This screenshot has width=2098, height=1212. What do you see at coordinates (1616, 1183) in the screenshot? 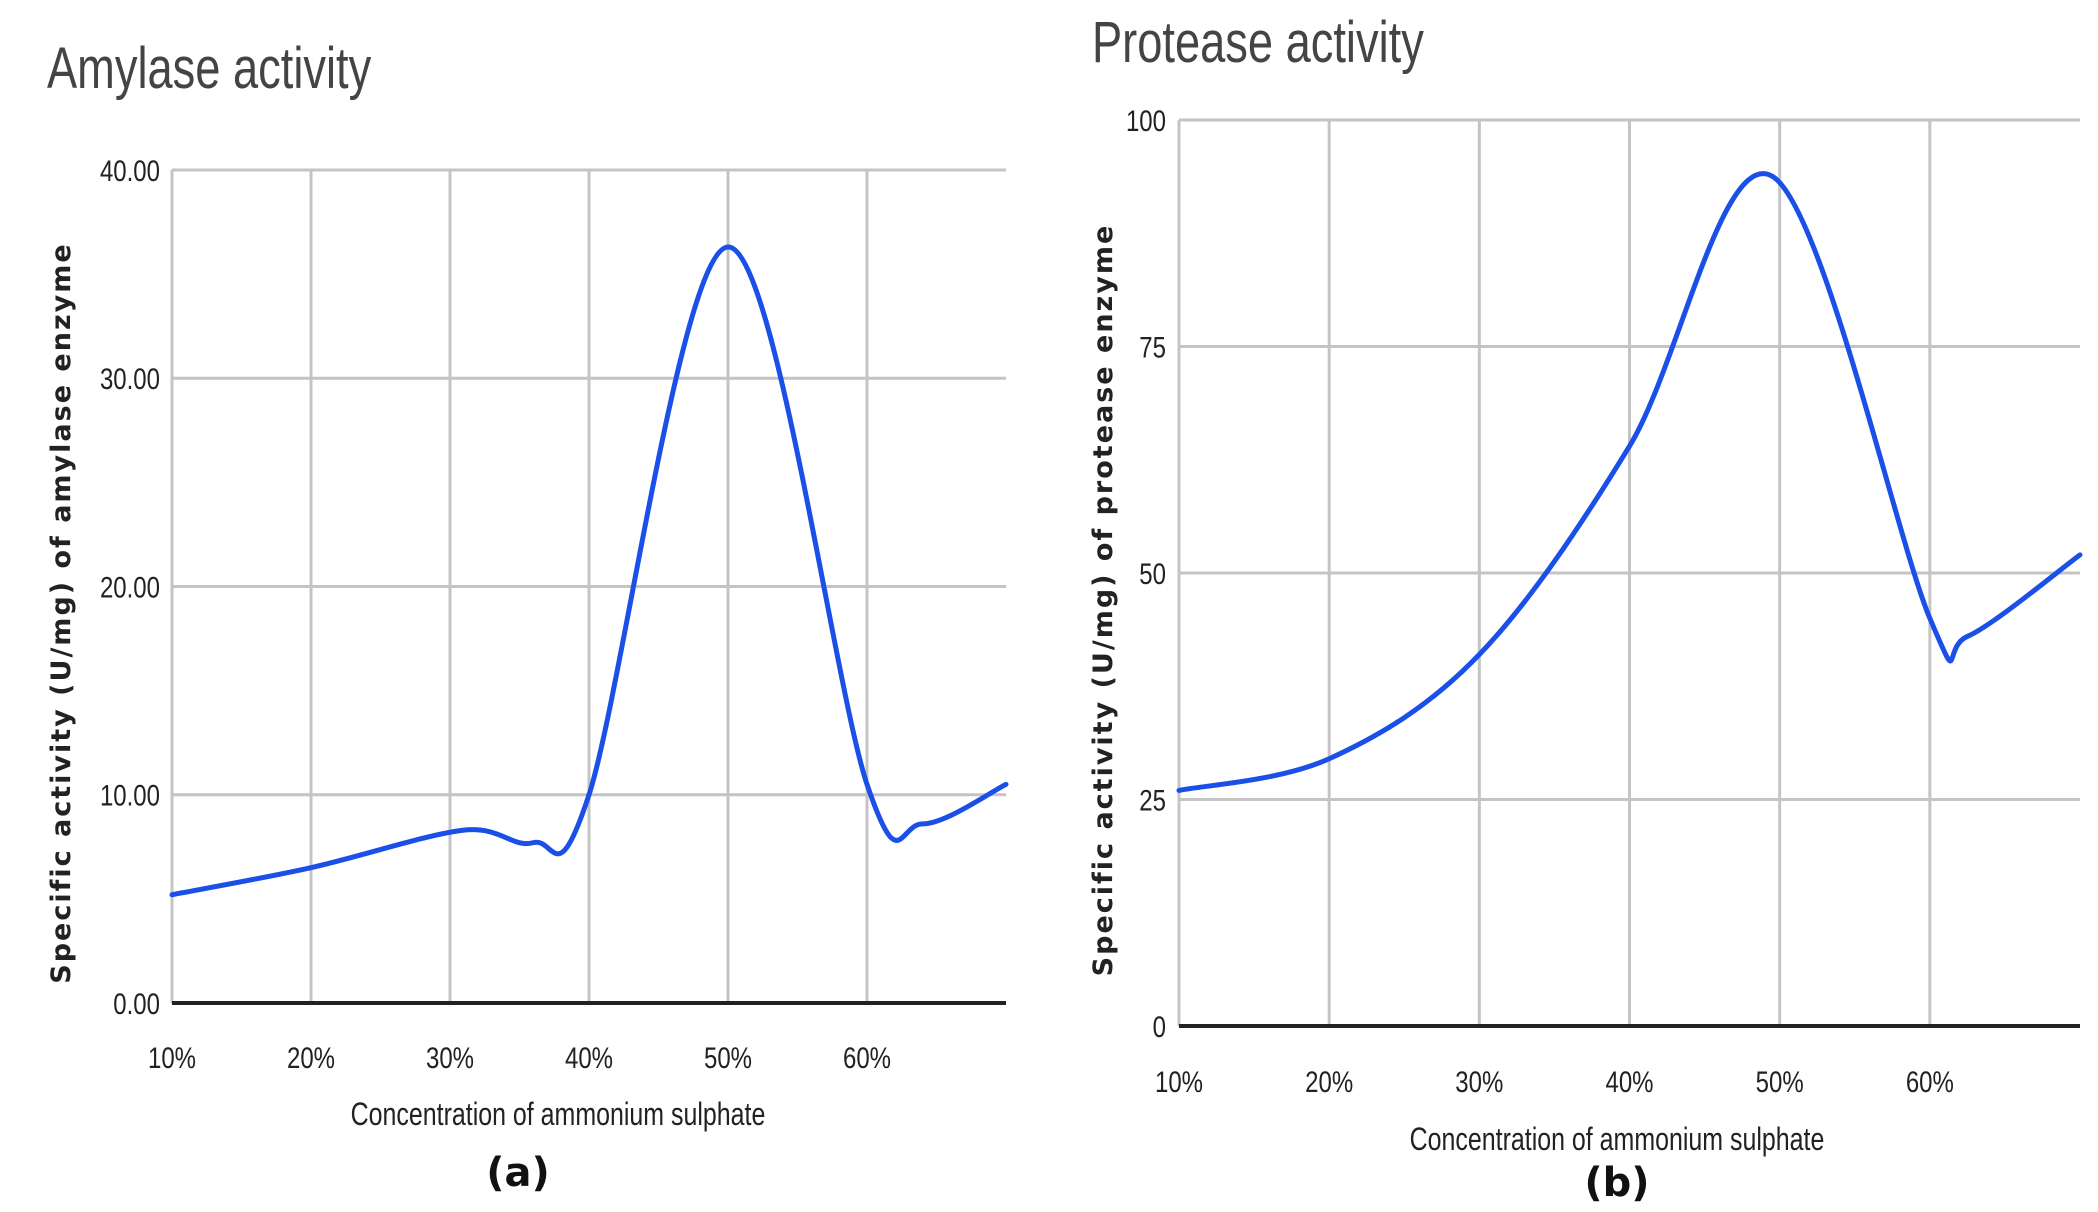
I see `panel-label: (b)` at bounding box center [1616, 1183].